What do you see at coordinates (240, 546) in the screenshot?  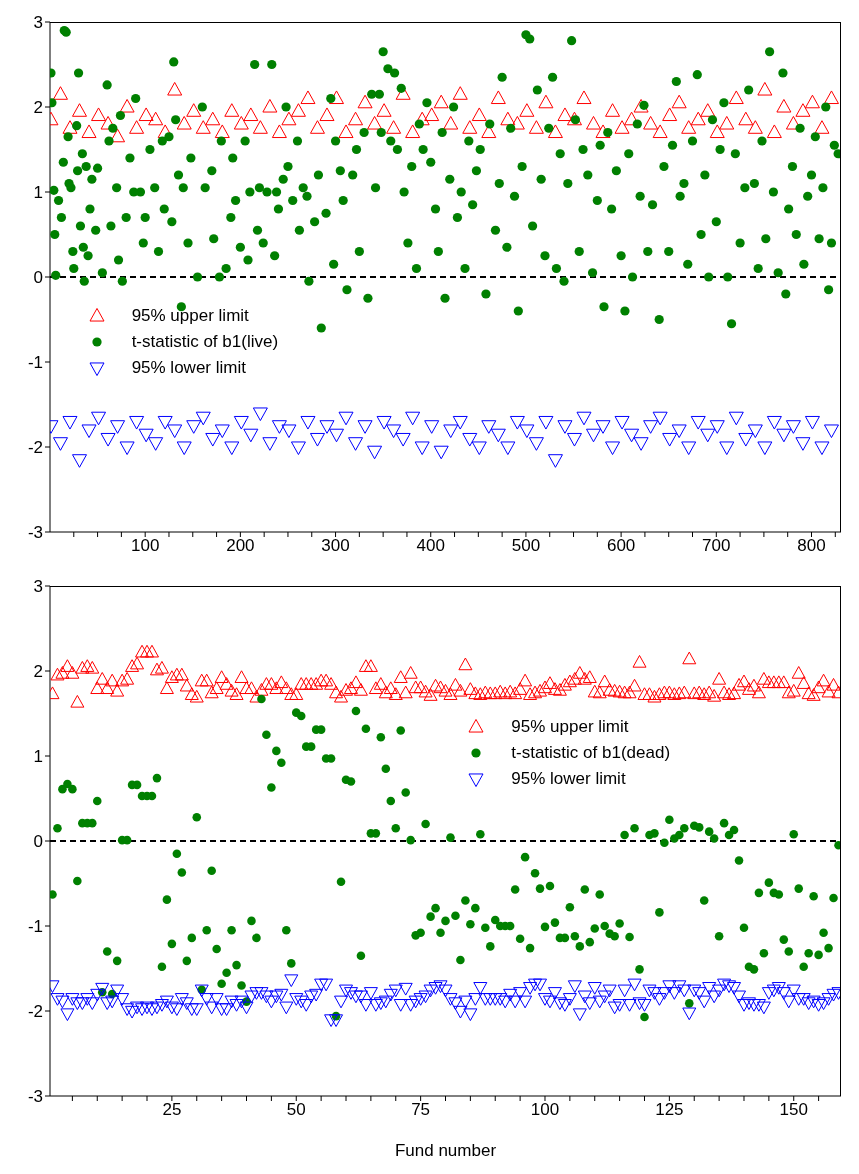 I see `x-tick-label: 200` at bounding box center [240, 546].